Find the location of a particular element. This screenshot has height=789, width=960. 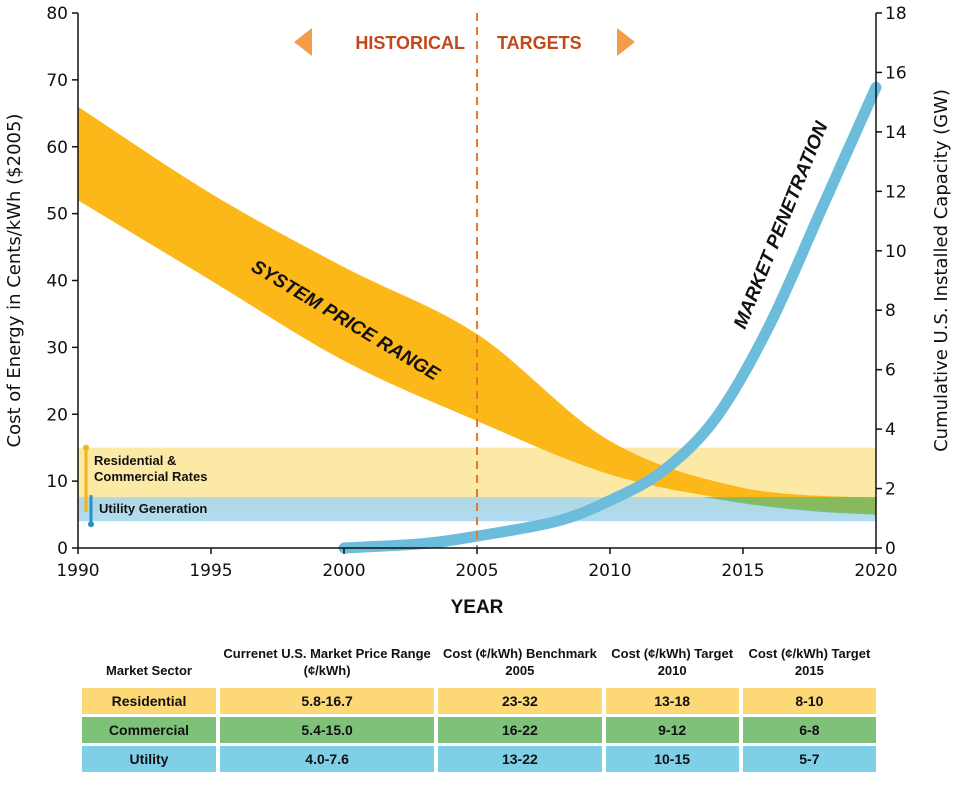

utility-bracket-cap is located at coordinates (91, 524).